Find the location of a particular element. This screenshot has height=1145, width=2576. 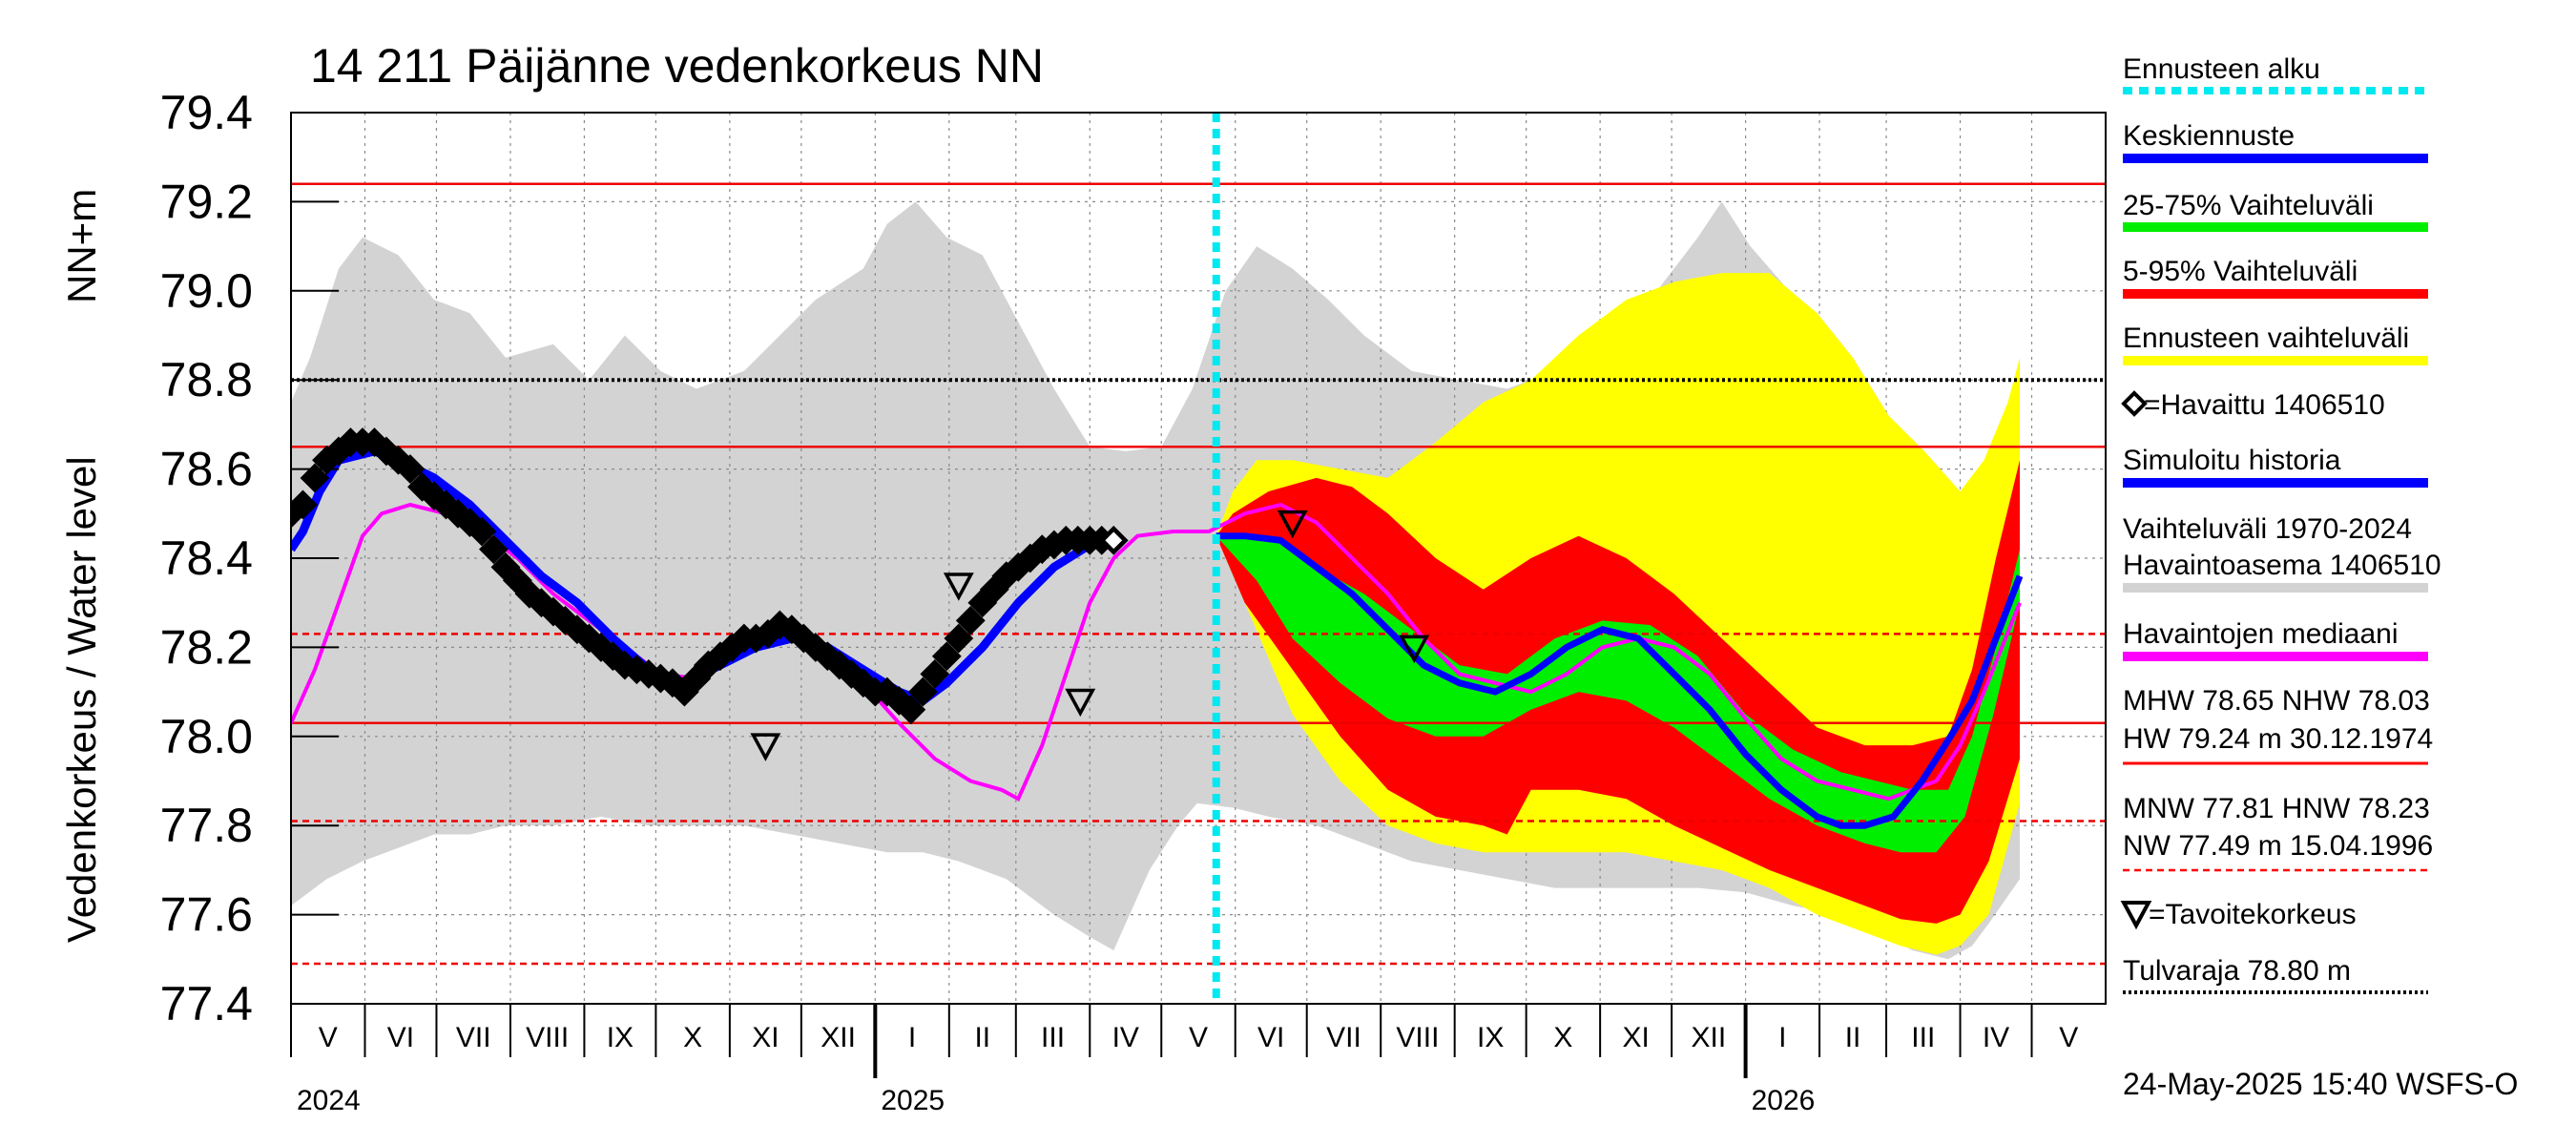

legend-label-mhw-78-65-nhw-78-03: MHW 78.65 NHW 78.03 is located at coordinates (2276, 701).